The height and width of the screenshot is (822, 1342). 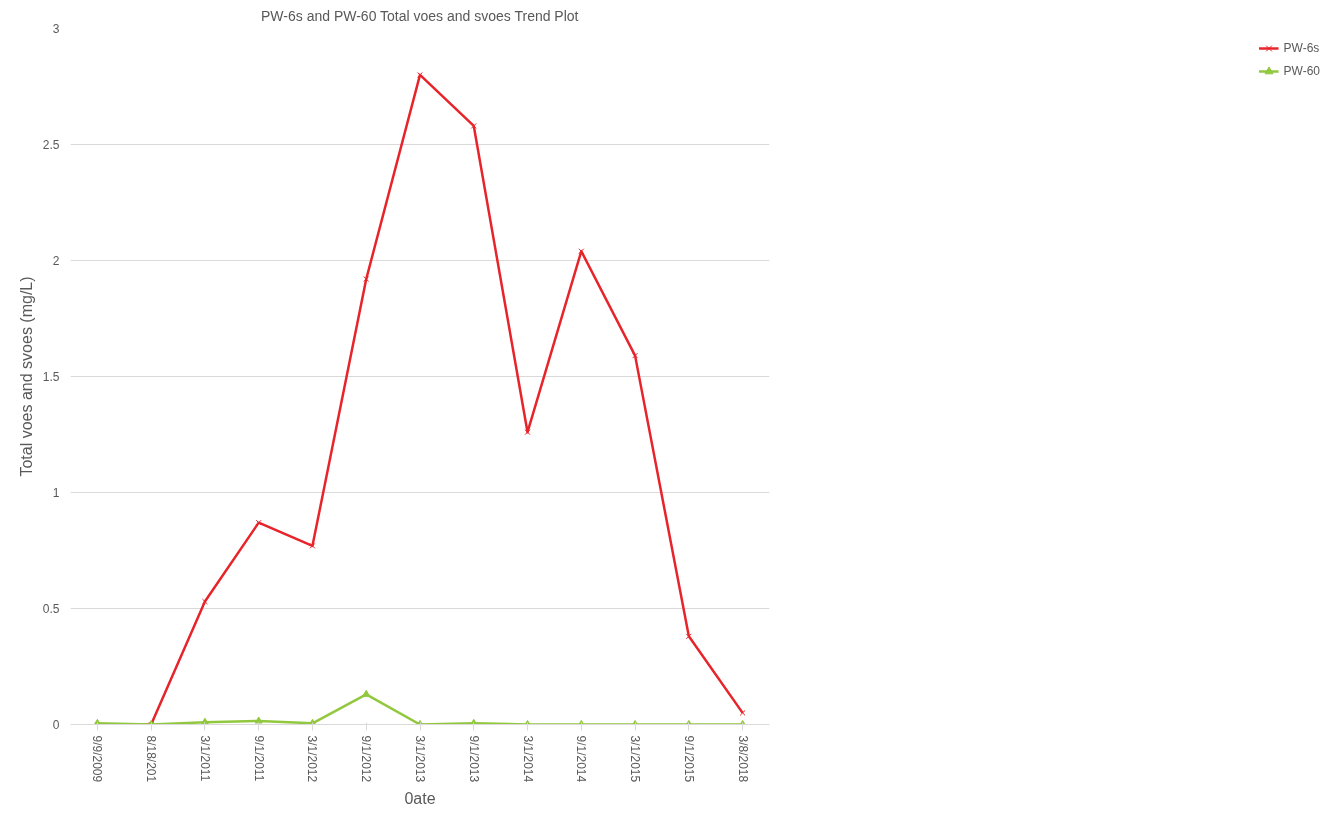 What do you see at coordinates (473, 759) in the screenshot?
I see `x-tick-label: 9/1/2013` at bounding box center [473, 759].